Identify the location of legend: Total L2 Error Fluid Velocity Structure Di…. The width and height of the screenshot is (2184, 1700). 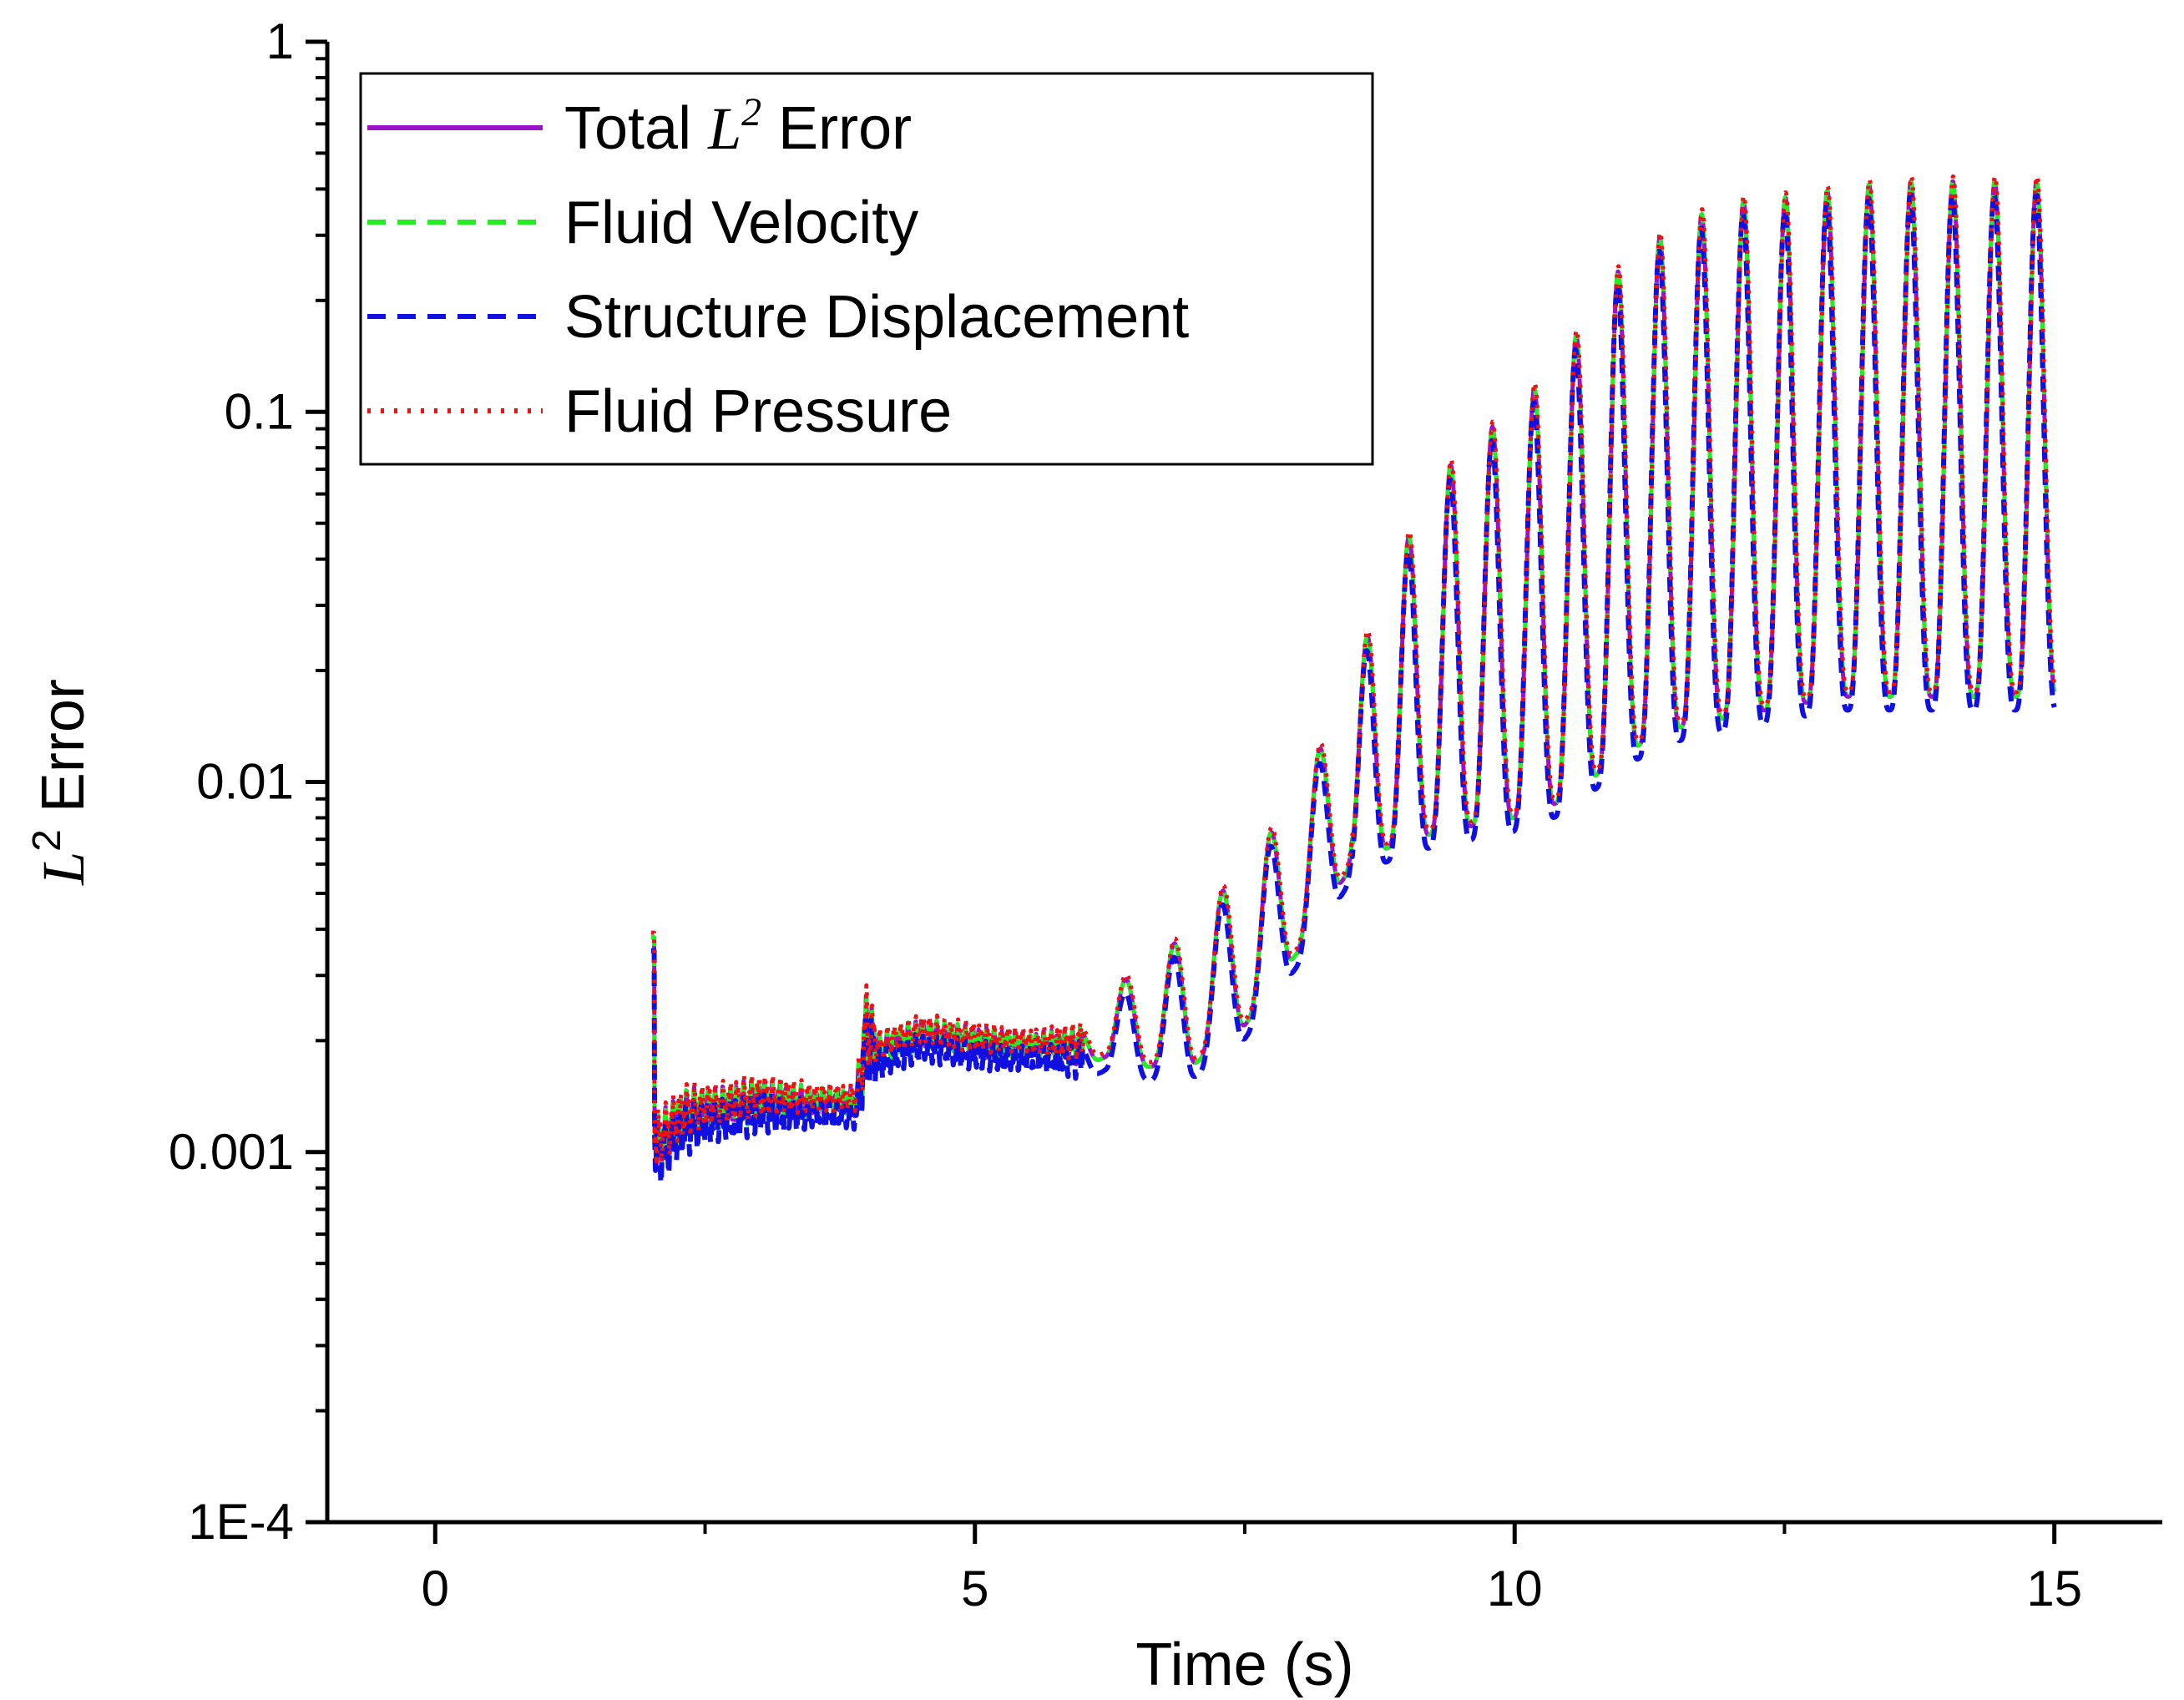
(866, 269).